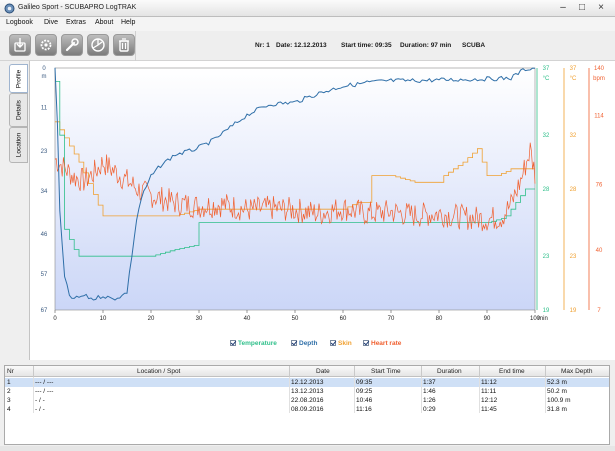 The image size is (615, 451). I want to click on x-tick-label: 50, so click(295, 319).